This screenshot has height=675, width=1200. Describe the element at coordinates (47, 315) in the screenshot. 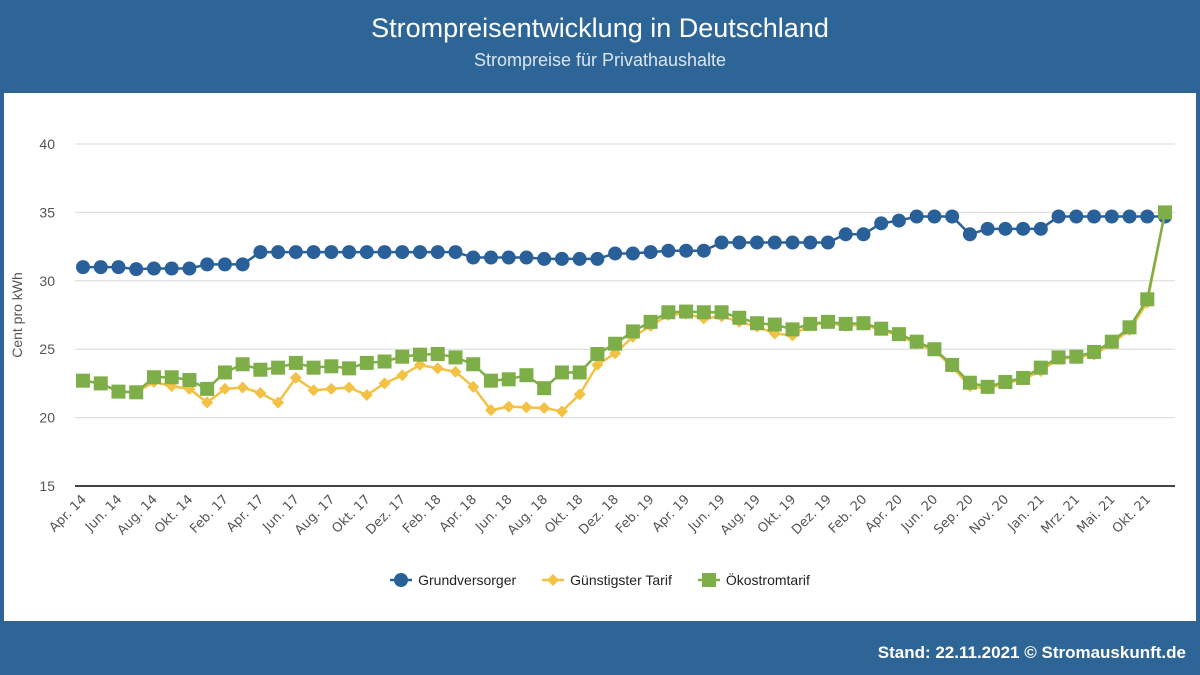

I see `y-axis-ticks: 15 20 25 30 35 40` at that location.